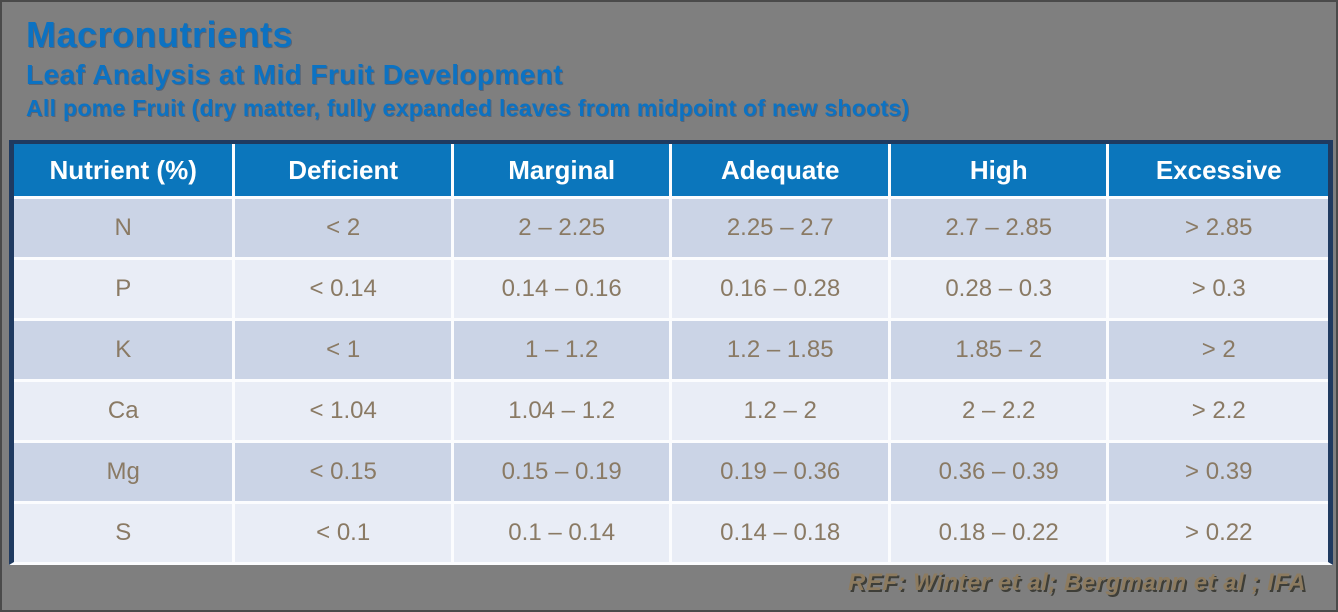 This screenshot has width=1338, height=612. I want to click on value-cell: < 2, so click(344, 229).